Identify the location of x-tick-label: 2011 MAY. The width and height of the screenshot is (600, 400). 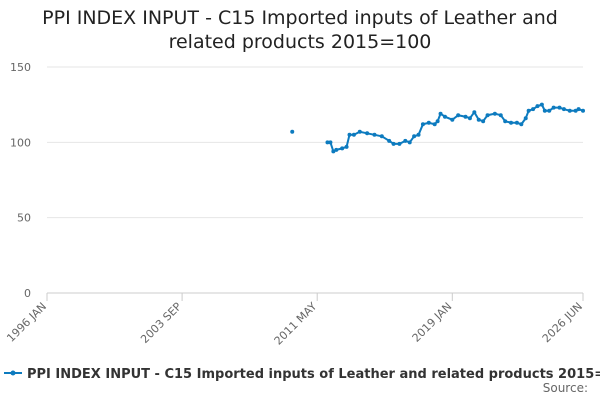
(296, 324).